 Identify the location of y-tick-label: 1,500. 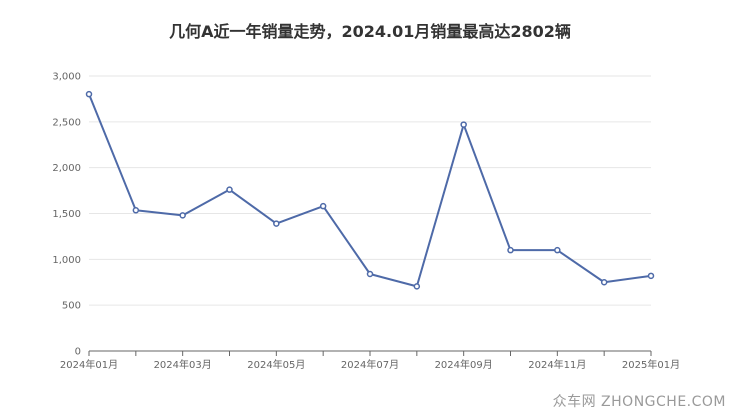
(66, 214).